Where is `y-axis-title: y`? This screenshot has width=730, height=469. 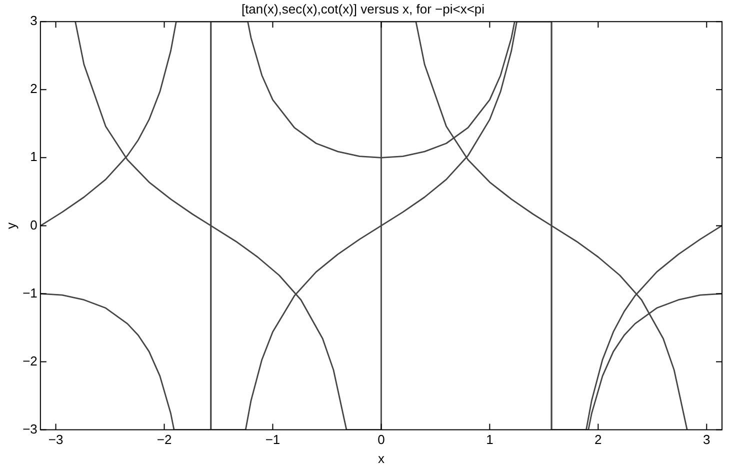 y-axis-title: y is located at coordinates (10, 225).